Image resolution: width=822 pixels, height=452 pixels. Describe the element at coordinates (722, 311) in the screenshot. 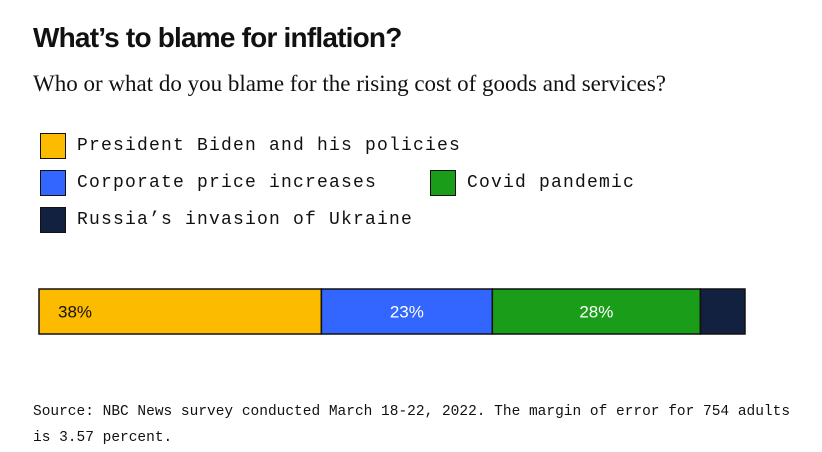

I see `bar-segment-russia-s-invasion-of-ukraine` at that location.